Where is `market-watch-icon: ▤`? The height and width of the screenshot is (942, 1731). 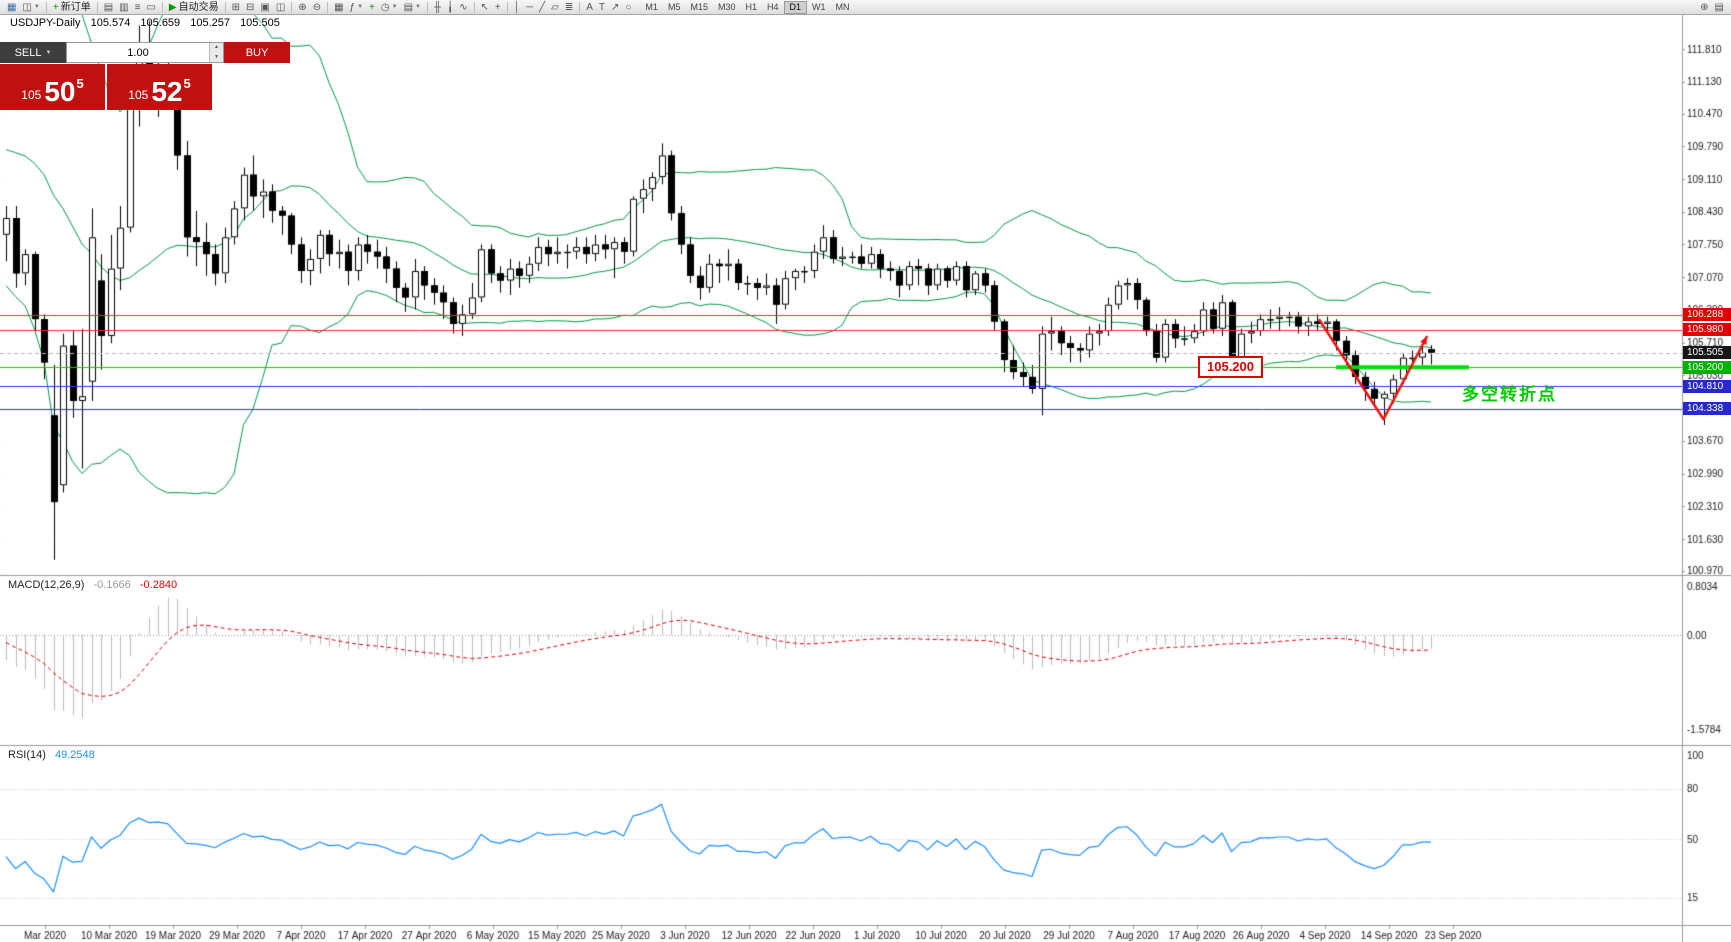 market-watch-icon: ▤ is located at coordinates (108, 7).